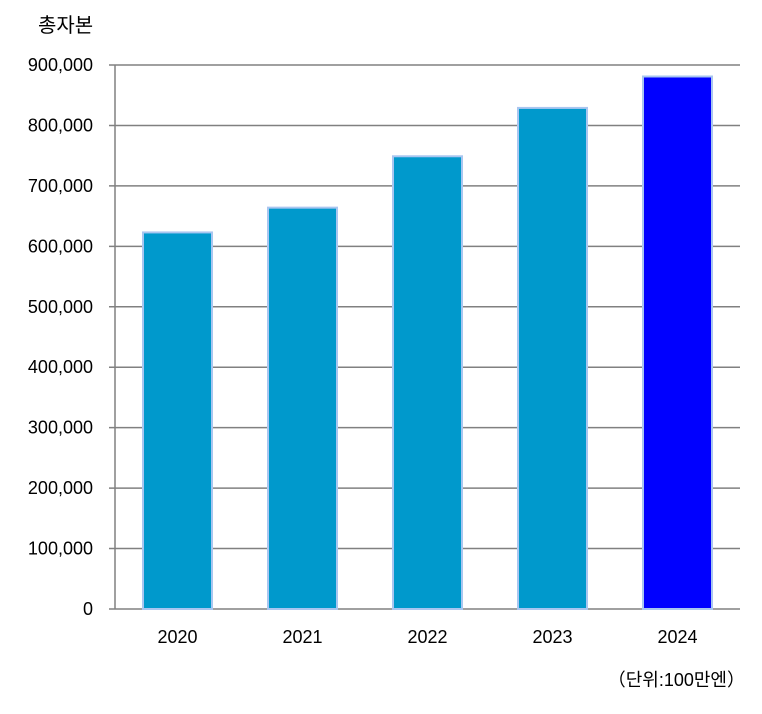  I want to click on y-tick-label: 500,000, so click(60, 307).